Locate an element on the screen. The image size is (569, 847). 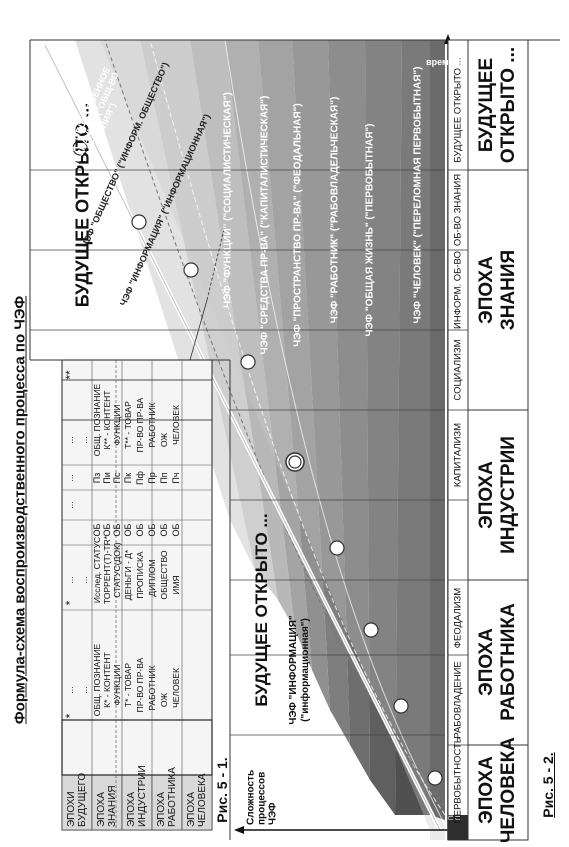
time-label: время is located at coordinates (440, 62).